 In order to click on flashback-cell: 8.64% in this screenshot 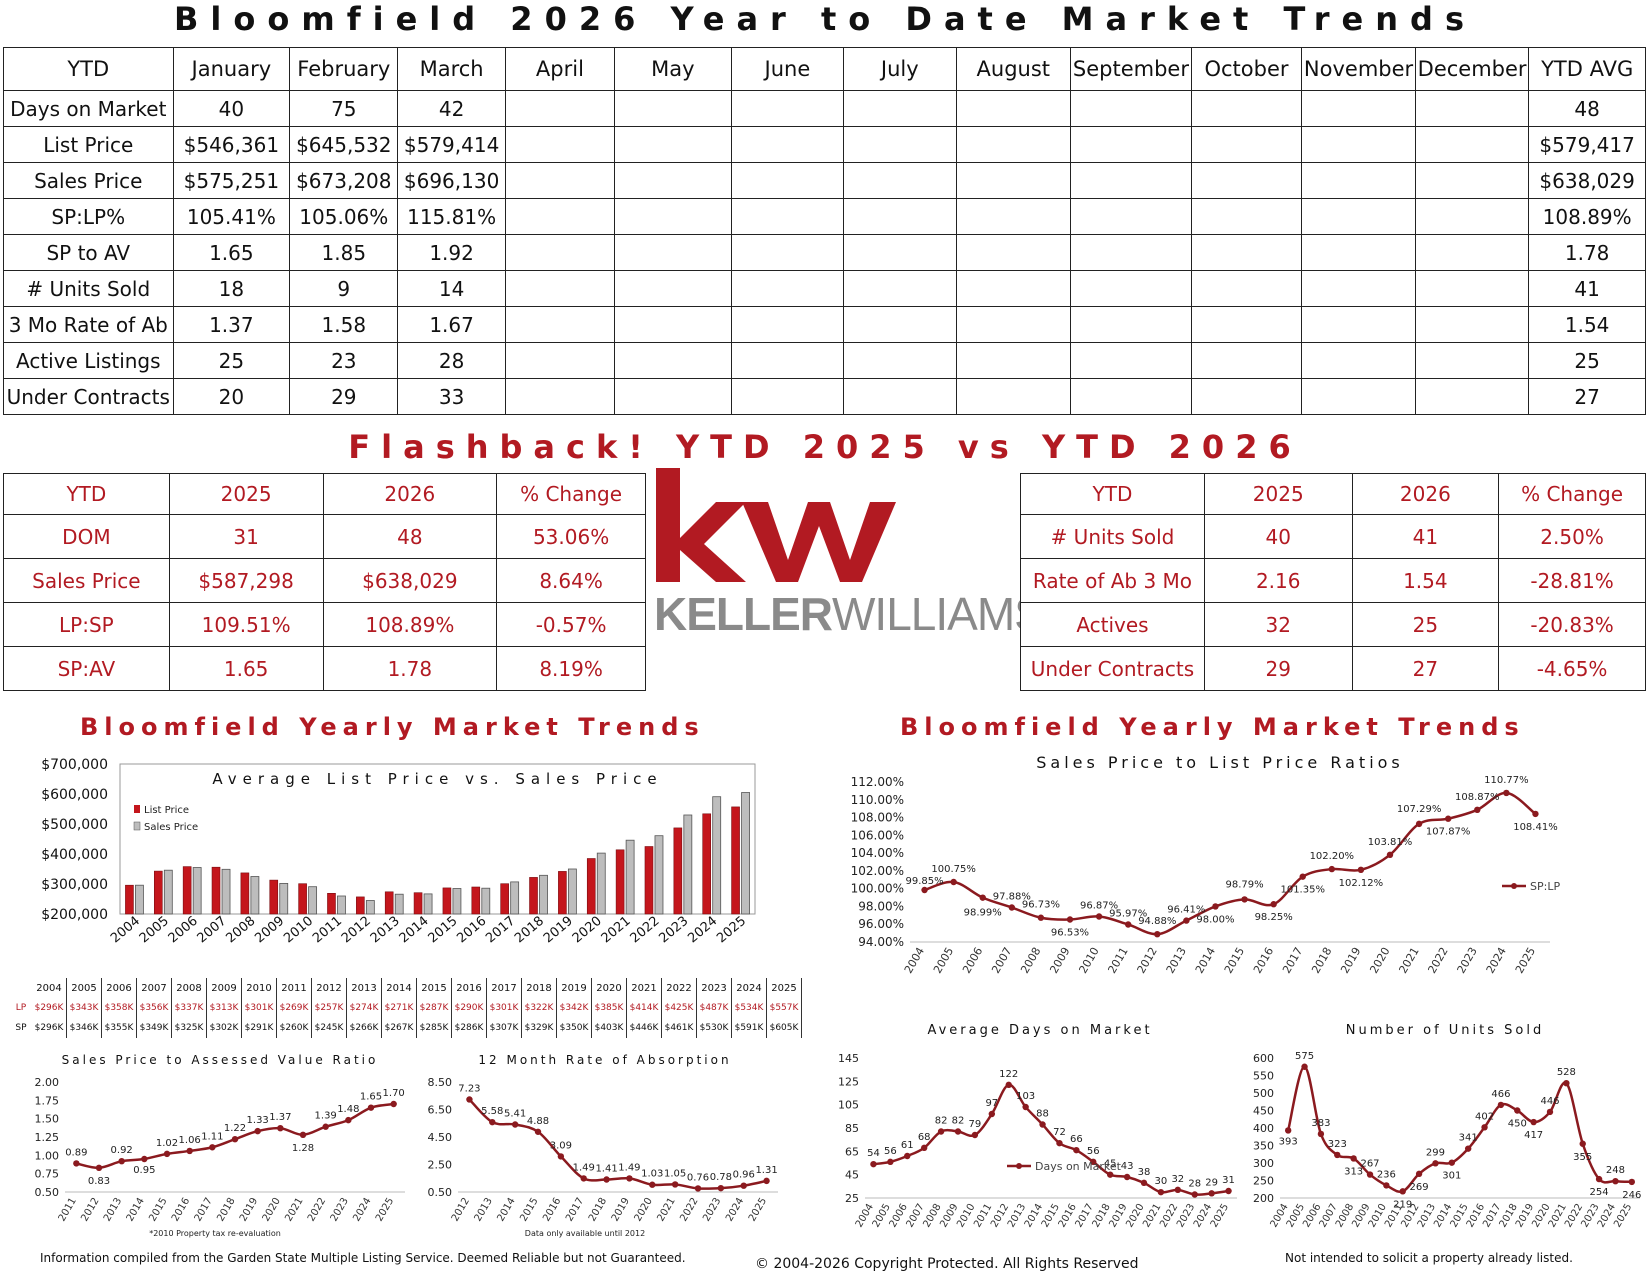, I will do `click(571, 580)`.